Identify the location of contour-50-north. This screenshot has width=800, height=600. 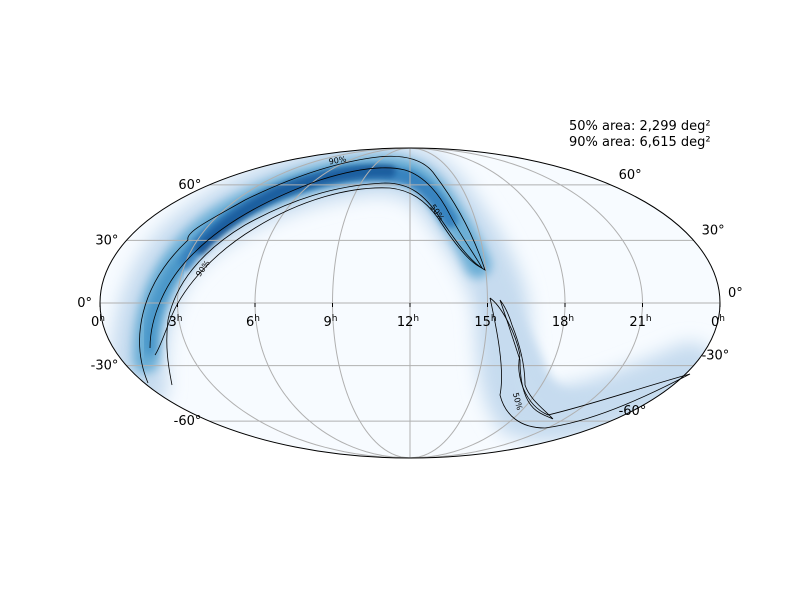
(316, 261).